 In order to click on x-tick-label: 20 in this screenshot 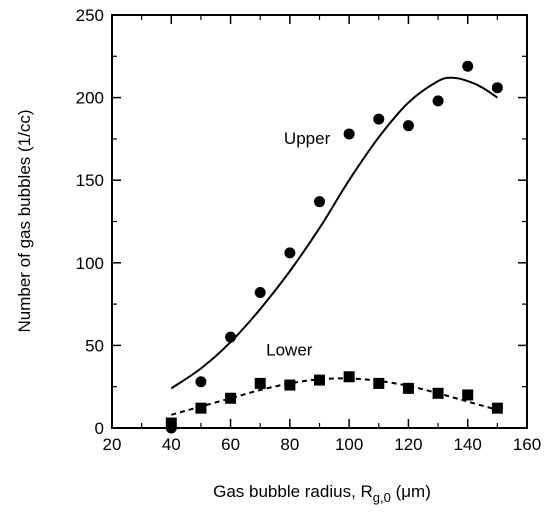, I will do `click(112, 444)`.